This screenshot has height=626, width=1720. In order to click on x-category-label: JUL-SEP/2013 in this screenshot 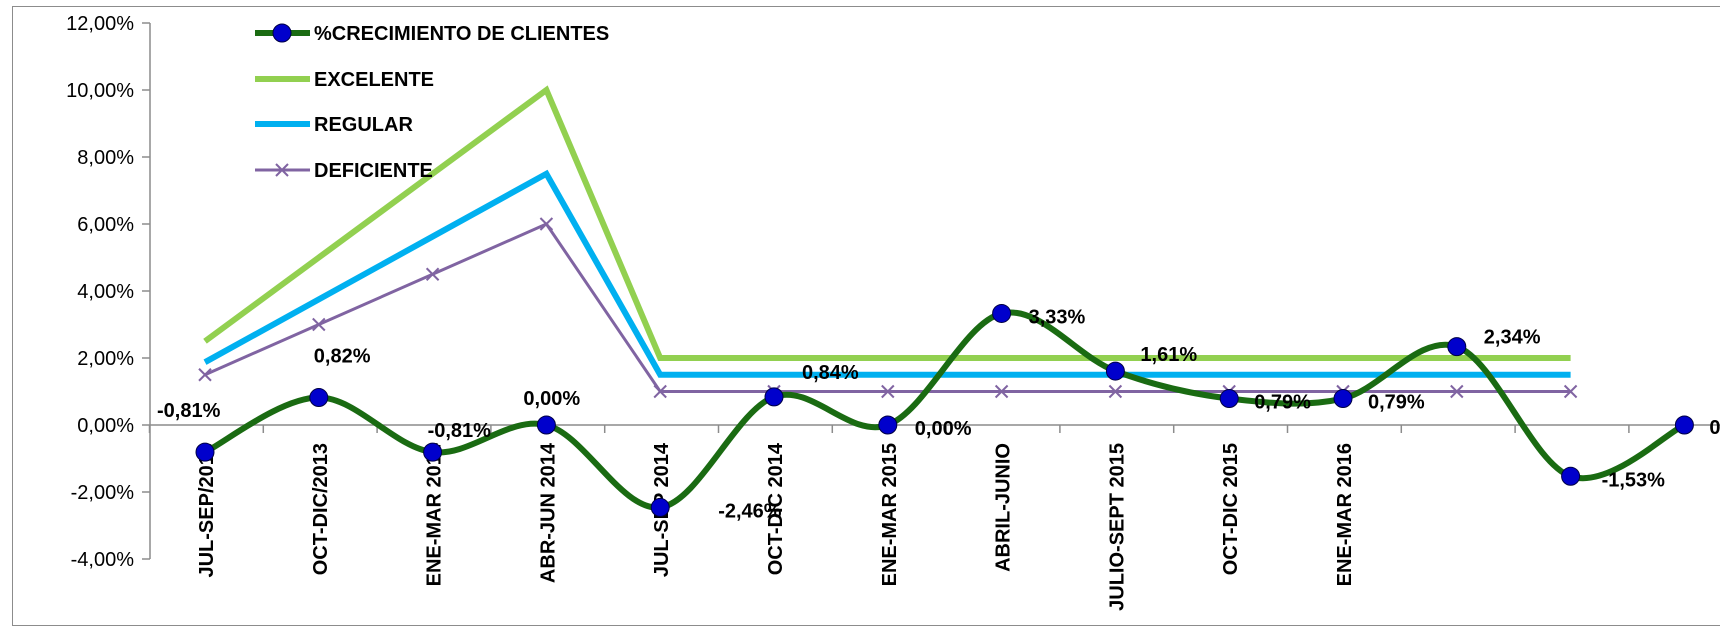, I will do `click(207, 510)`.